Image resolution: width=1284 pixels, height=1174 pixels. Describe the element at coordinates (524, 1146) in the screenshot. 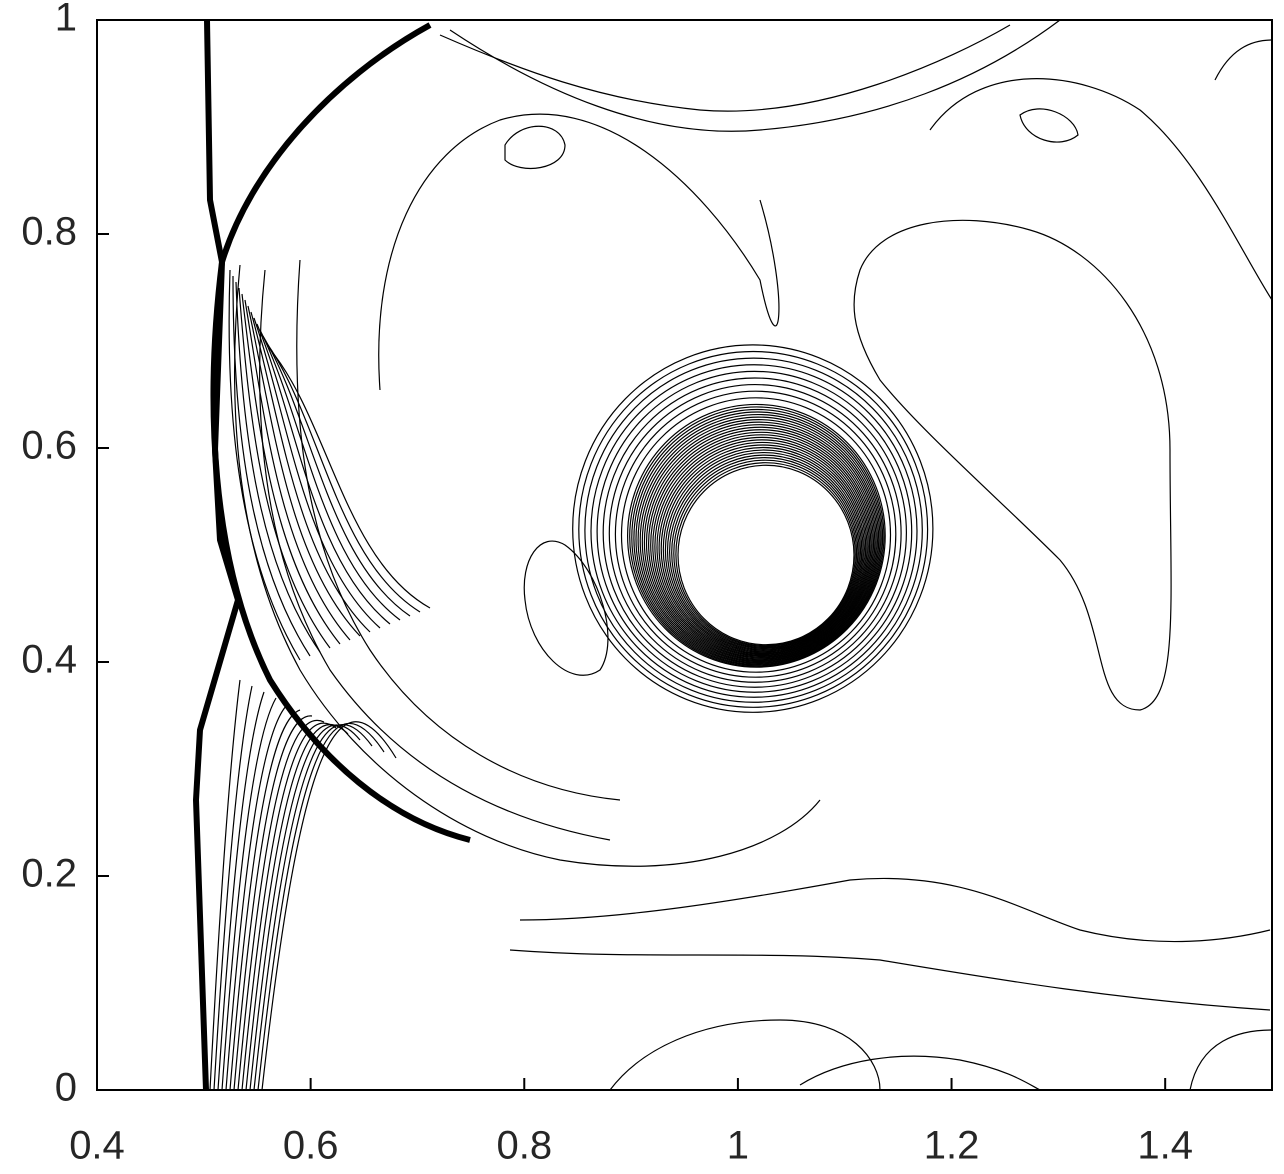

I see `x-tick-label: 0.8` at that location.